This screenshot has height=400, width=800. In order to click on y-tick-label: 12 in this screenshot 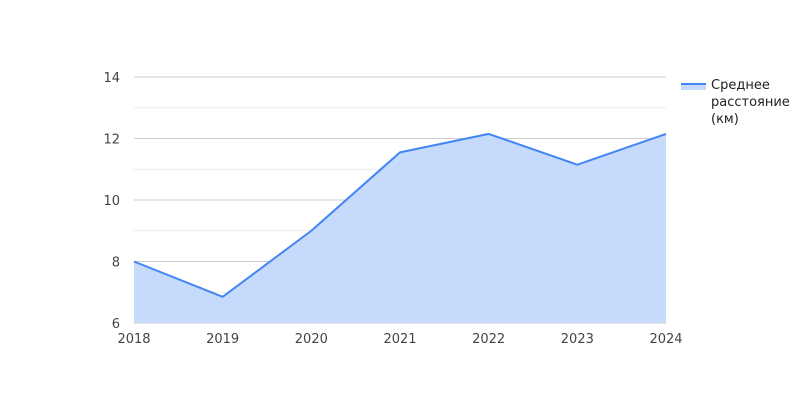, I will do `click(111, 140)`.